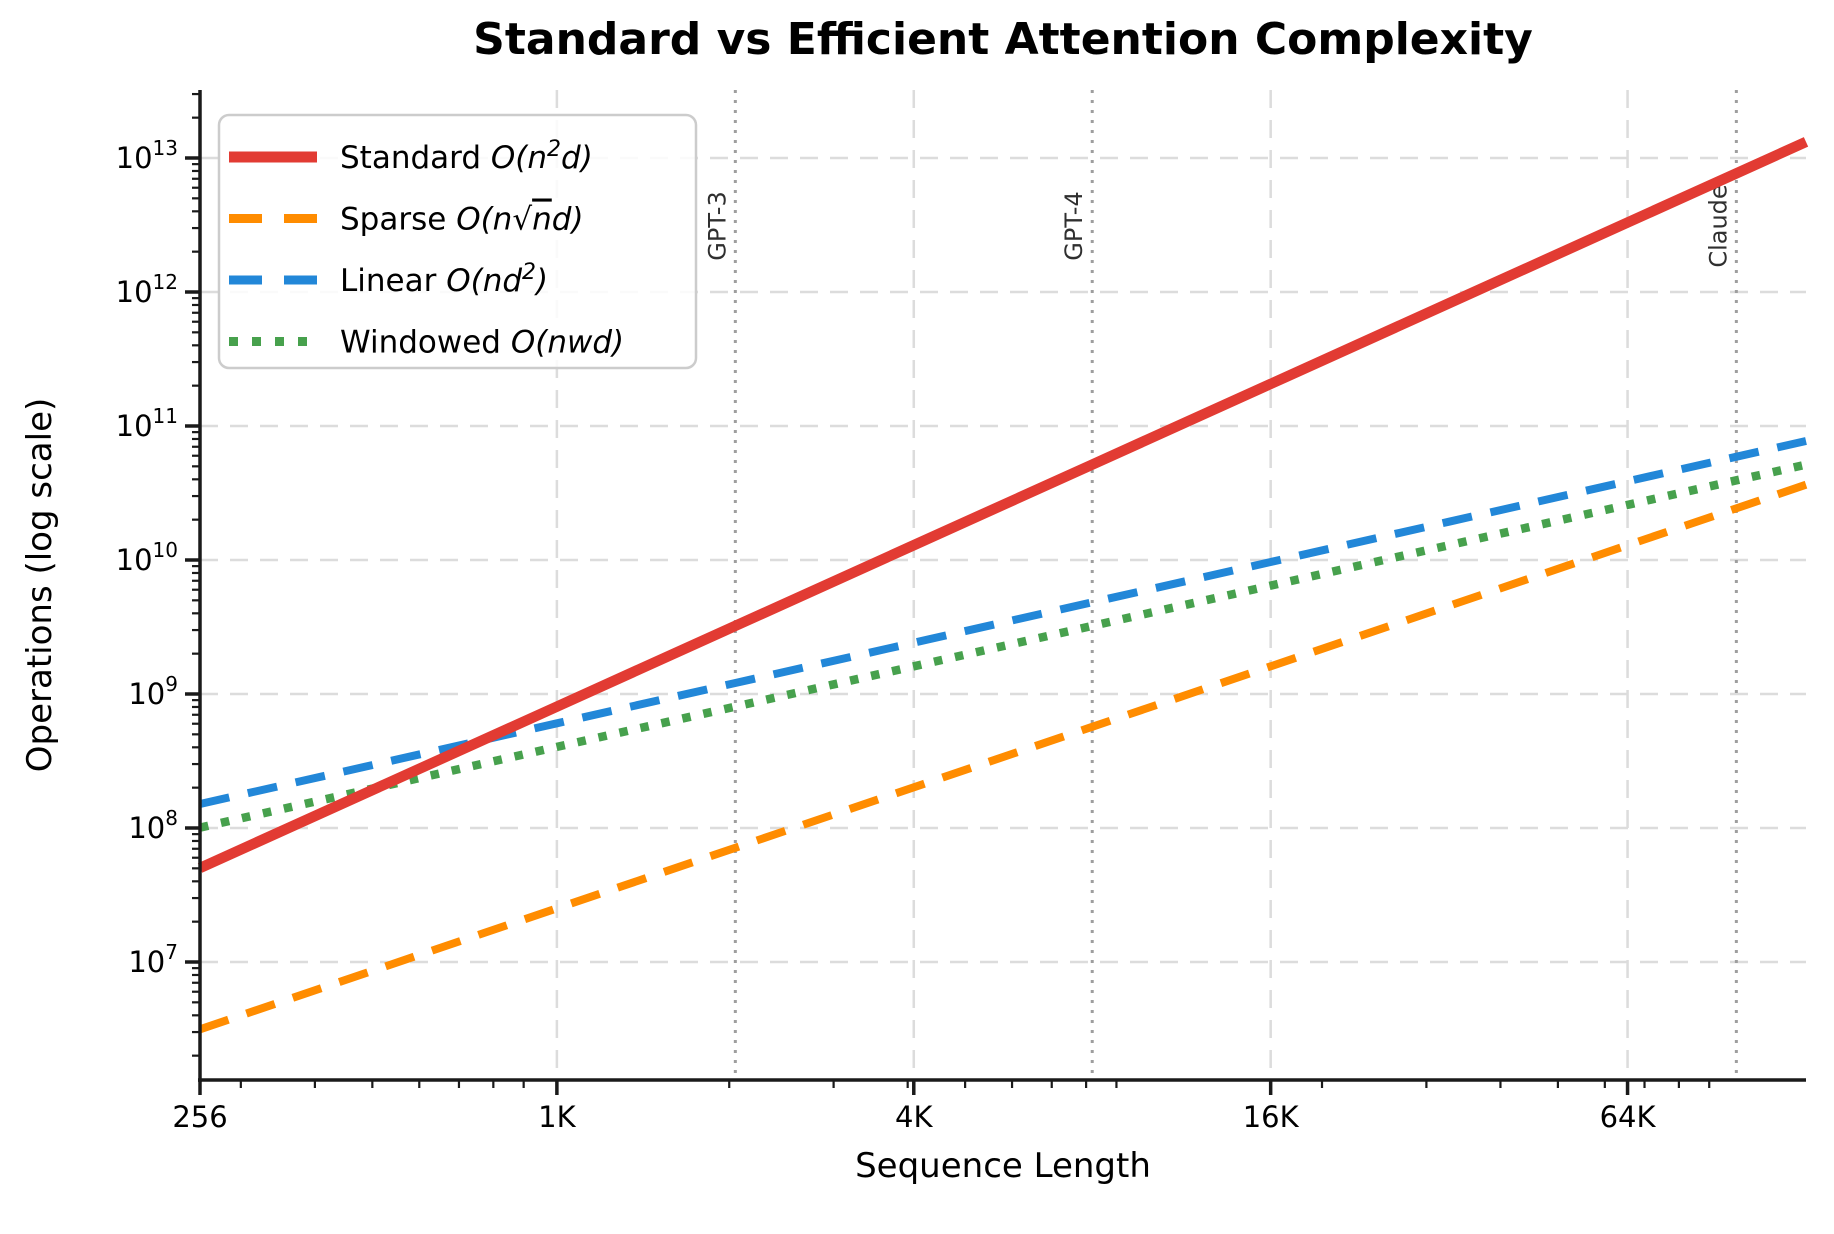  I want to click on y-tick-label-1e13: 10¹³, so click(147, 155).